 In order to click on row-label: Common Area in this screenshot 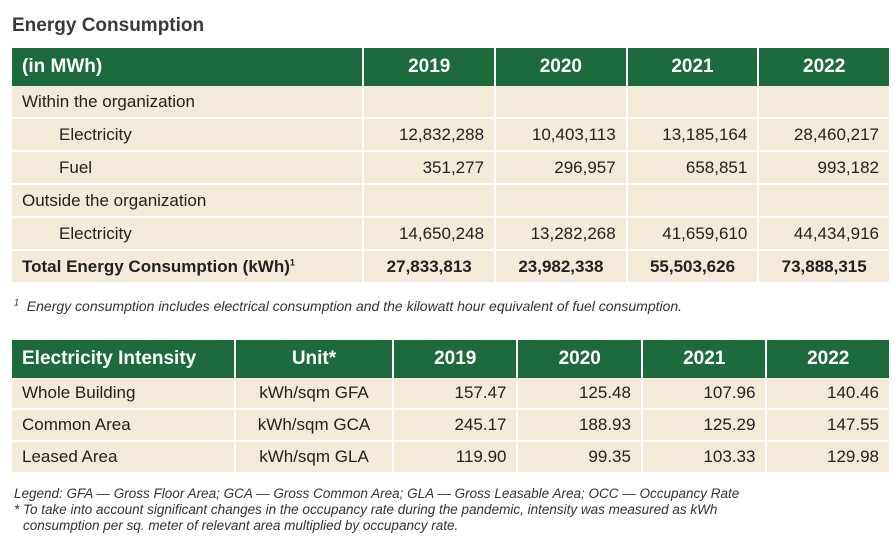, I will do `click(124, 425)`.